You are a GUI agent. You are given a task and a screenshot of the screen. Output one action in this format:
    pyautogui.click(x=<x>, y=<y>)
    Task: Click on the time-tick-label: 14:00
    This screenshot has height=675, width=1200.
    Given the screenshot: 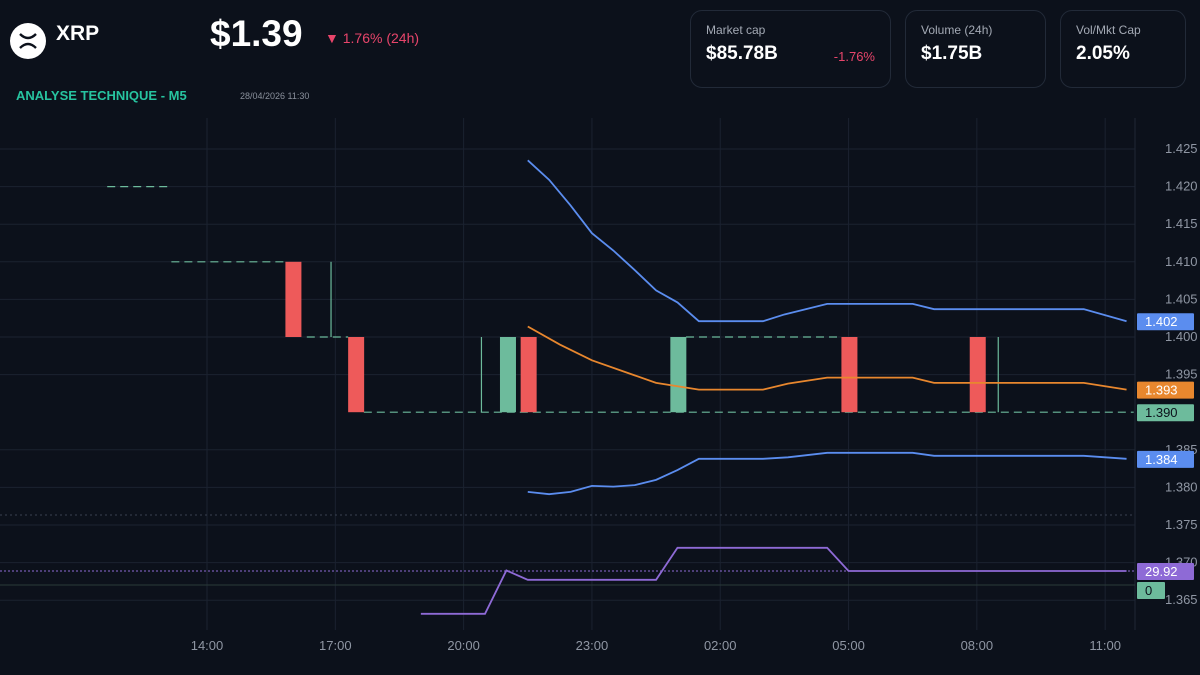 What is the action you would take?
    pyautogui.click(x=207, y=645)
    